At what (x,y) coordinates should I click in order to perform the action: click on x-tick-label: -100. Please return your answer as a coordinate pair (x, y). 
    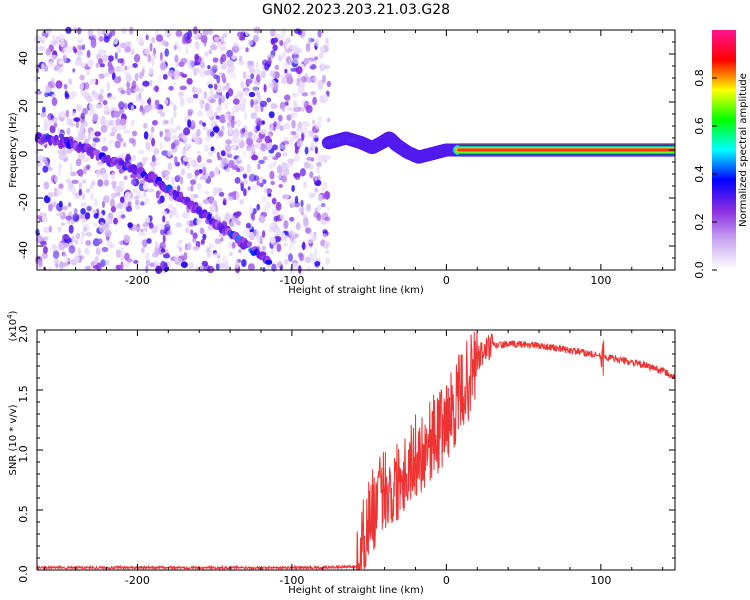
    Looking at the image, I should click on (291, 580).